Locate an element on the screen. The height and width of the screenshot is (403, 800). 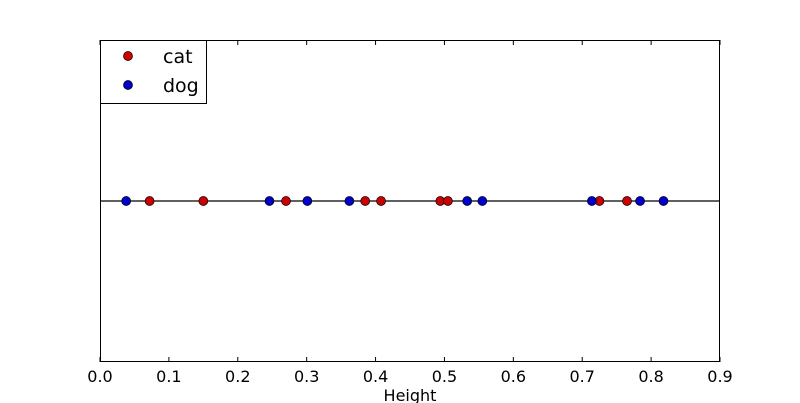
x-tick-label: 0.4 is located at coordinates (375, 376).